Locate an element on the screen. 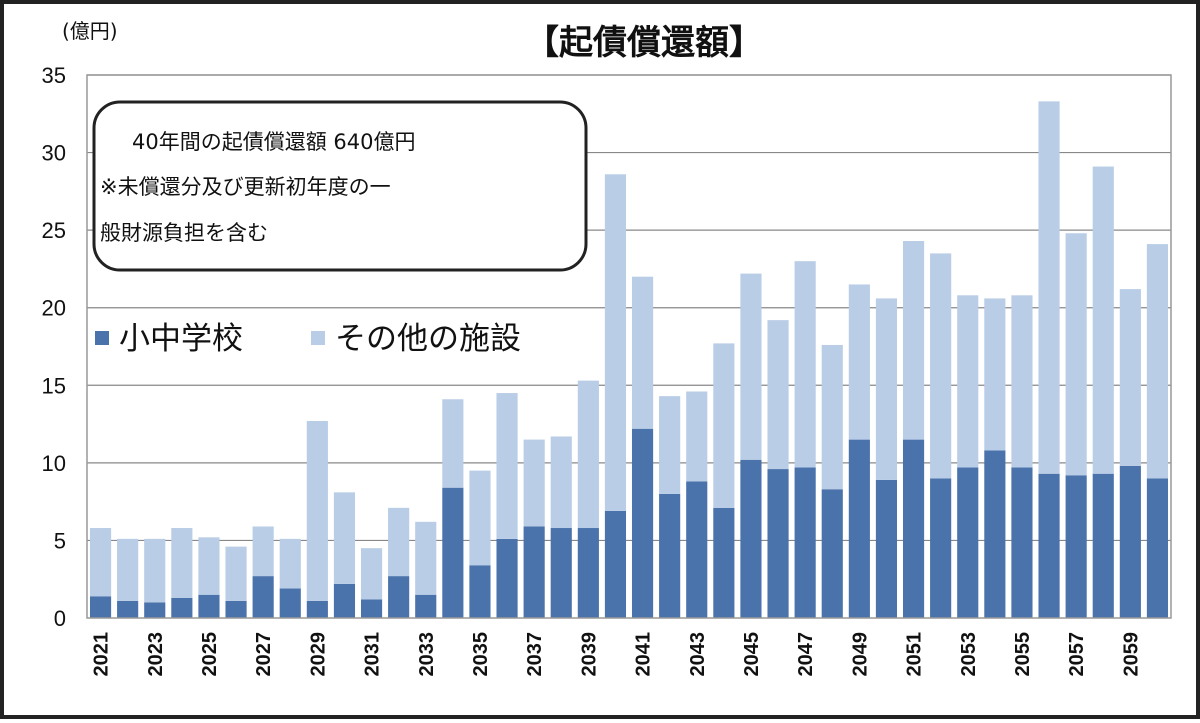 Image resolution: width=1200 pixels, height=723 pixels. bar-schools-2038 is located at coordinates (561, 573).